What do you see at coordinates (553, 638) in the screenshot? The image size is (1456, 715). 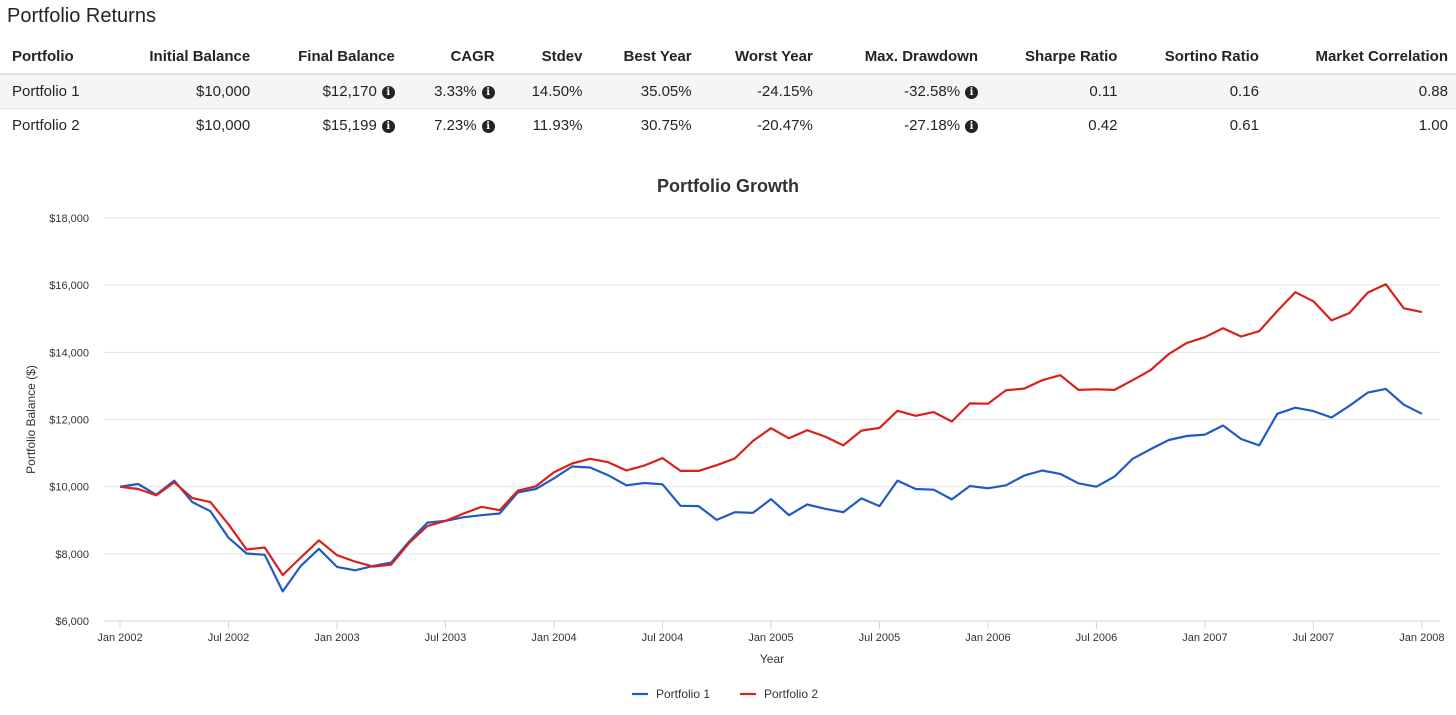 I see `x-tick-label: Jan 2004` at bounding box center [553, 638].